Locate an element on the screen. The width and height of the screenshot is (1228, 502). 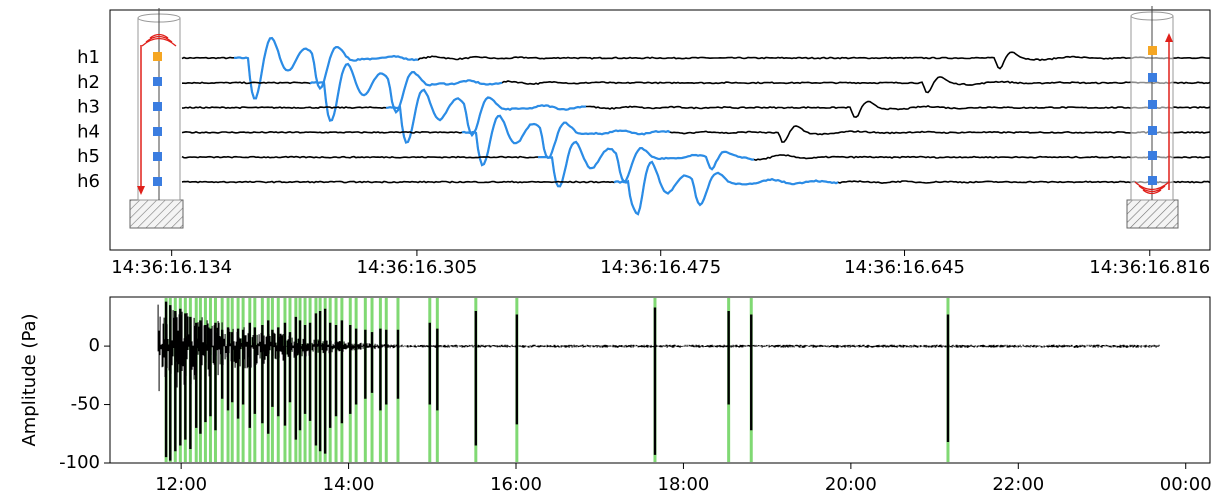
left-borehole is located at coordinates (156, 118).